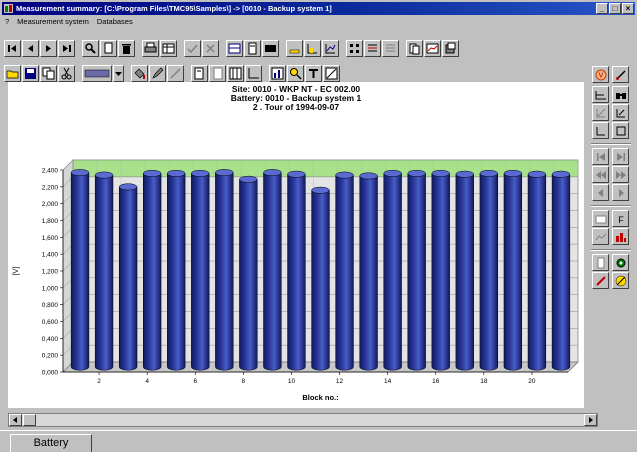  What do you see at coordinates (330, 48) in the screenshot?
I see `chart-high-button` at bounding box center [330, 48].